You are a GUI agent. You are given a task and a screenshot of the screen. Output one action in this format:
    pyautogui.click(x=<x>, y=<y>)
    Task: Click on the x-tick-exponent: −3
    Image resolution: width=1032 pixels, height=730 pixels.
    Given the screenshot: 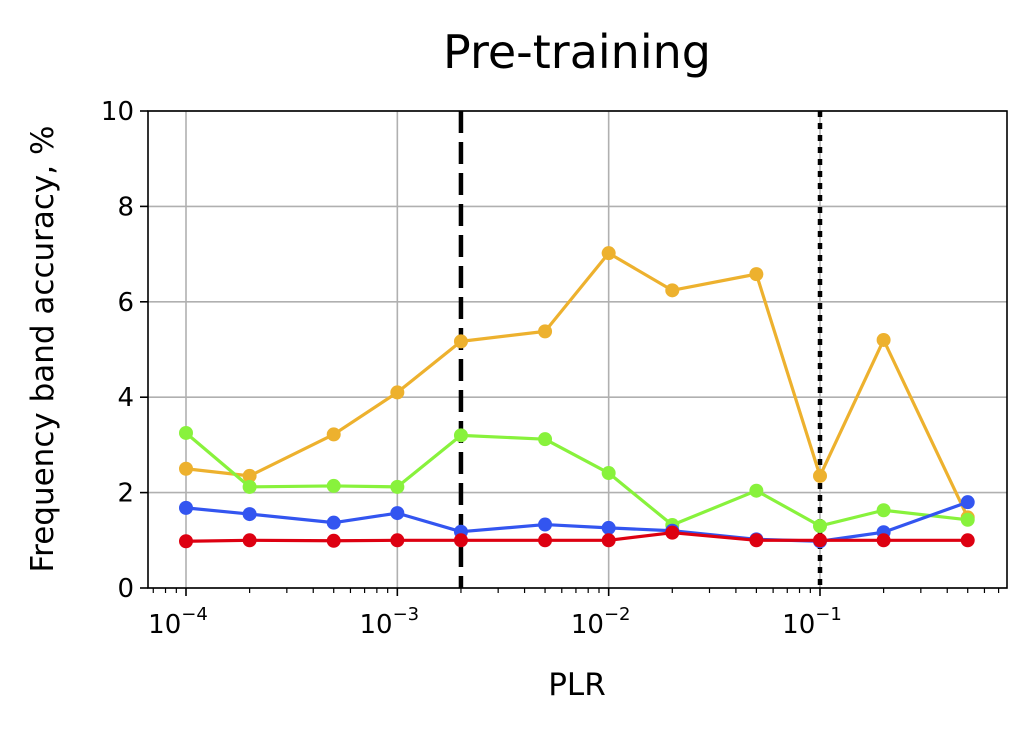 What is the action you would take?
    pyautogui.click(x=406, y=614)
    